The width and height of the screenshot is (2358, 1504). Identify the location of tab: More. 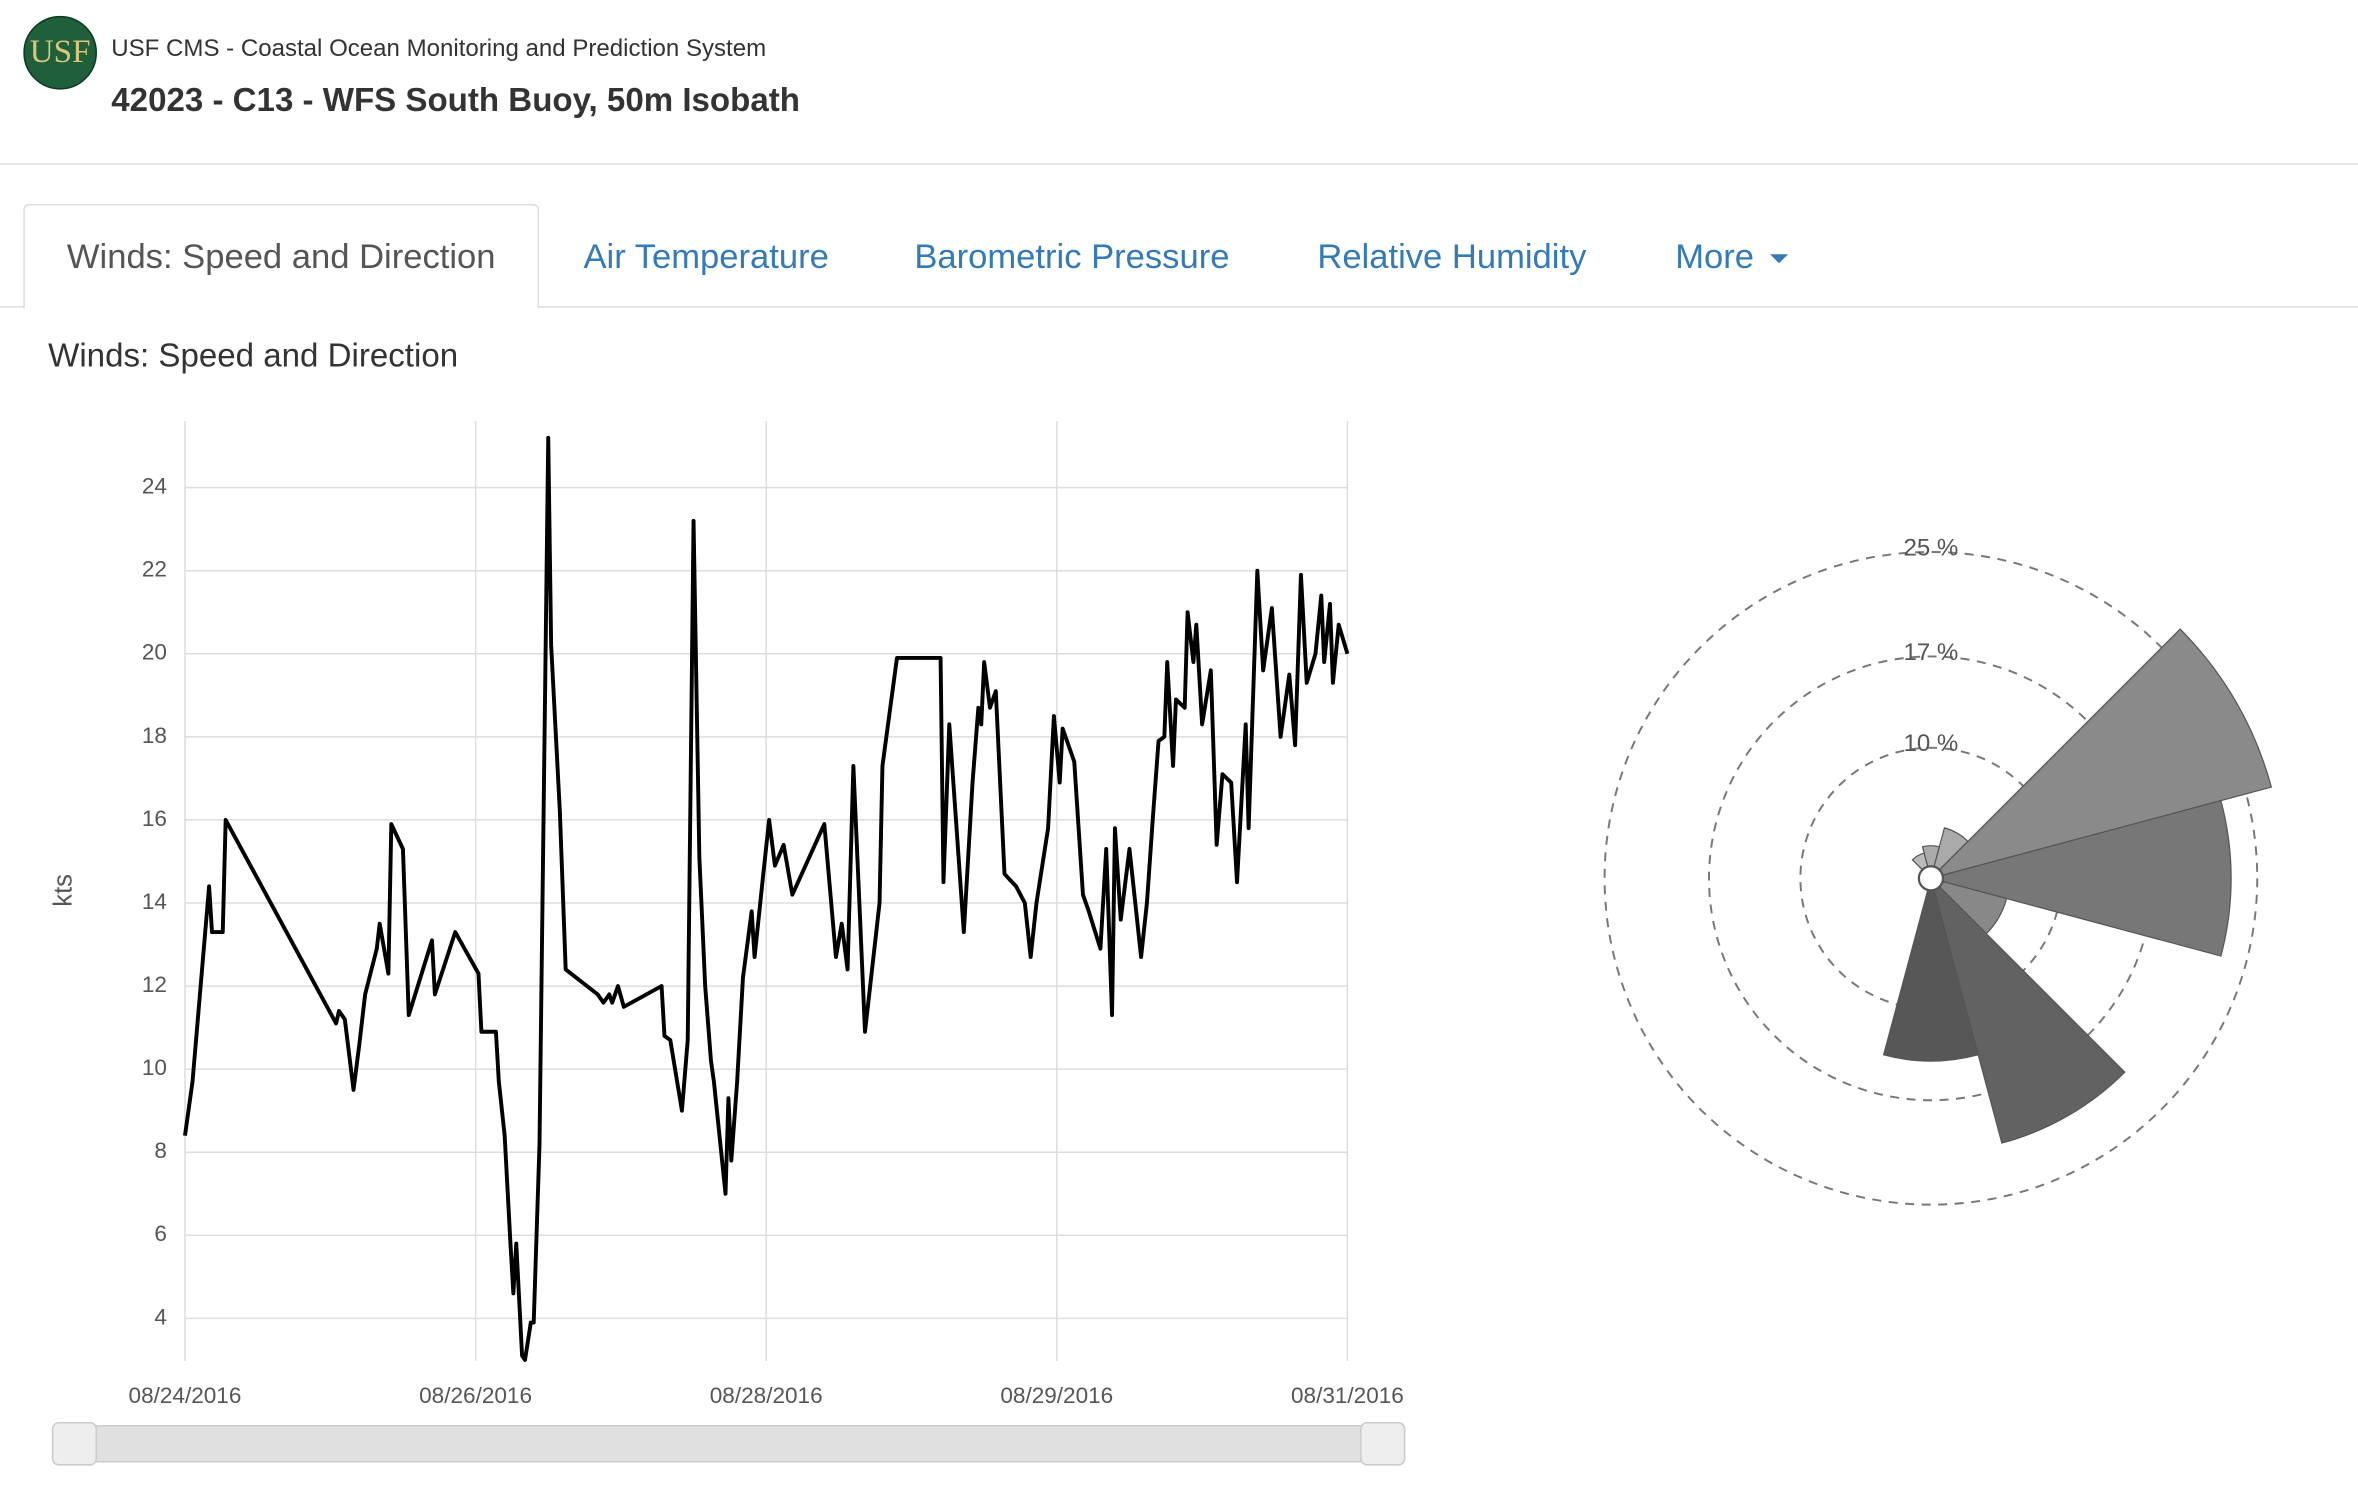
(1714, 257).